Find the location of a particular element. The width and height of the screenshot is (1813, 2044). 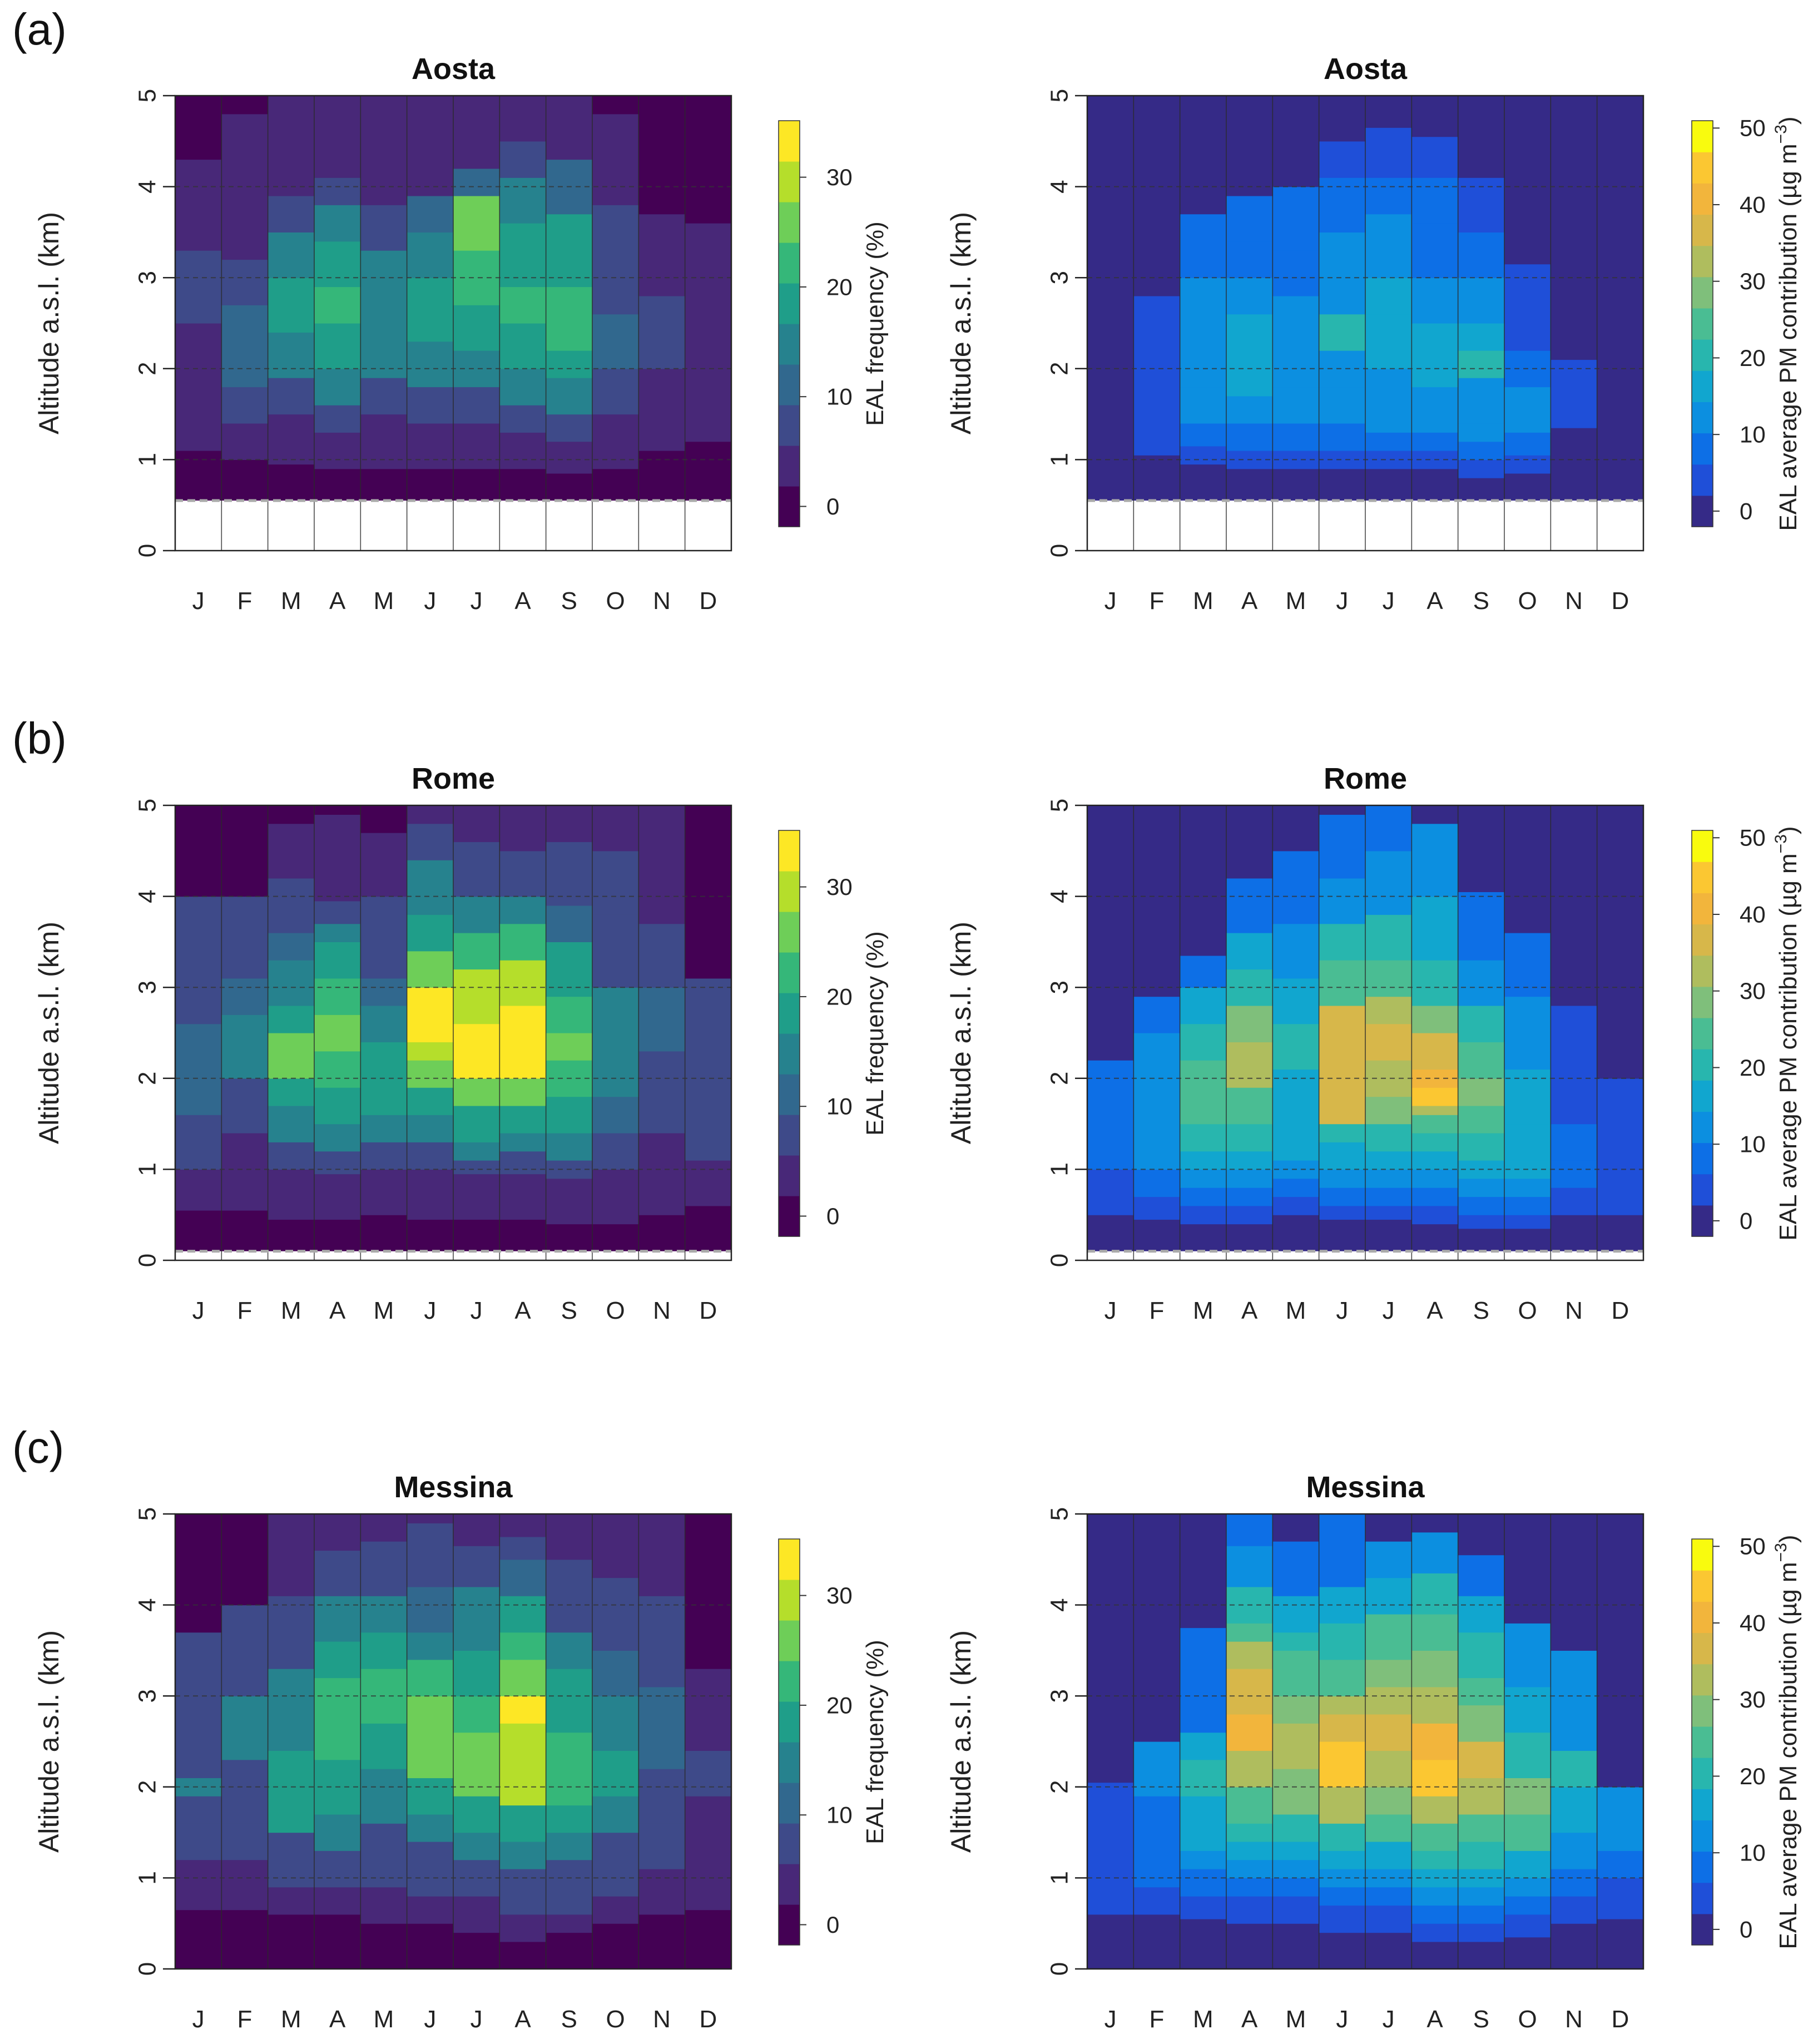

x-tick-label: O is located at coordinates (1527, 2019).